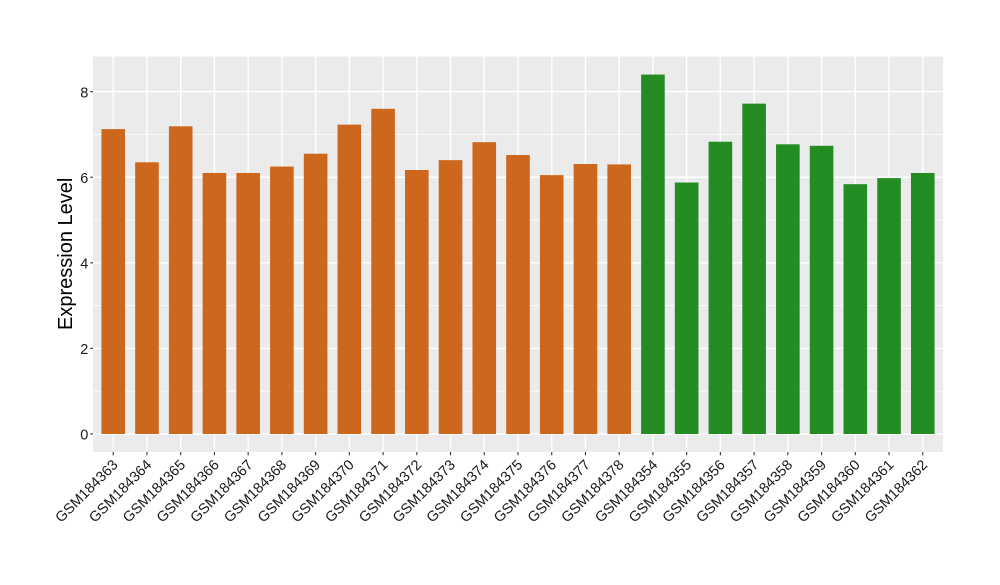  Describe the element at coordinates (84, 93) in the screenshot. I see `svg-text: 8` at that location.